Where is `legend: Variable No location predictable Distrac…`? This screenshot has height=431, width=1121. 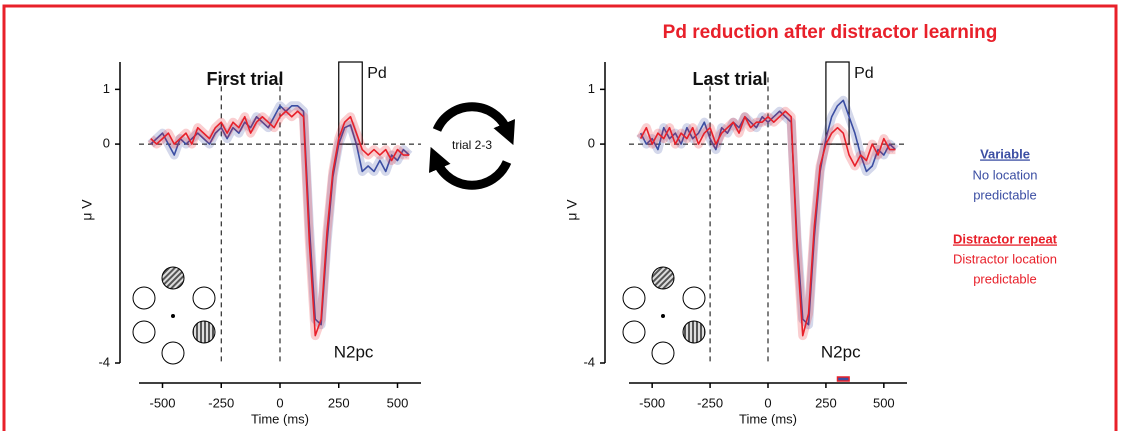 legend: Variable No location predictable Distrac… is located at coordinates (1005, 216).